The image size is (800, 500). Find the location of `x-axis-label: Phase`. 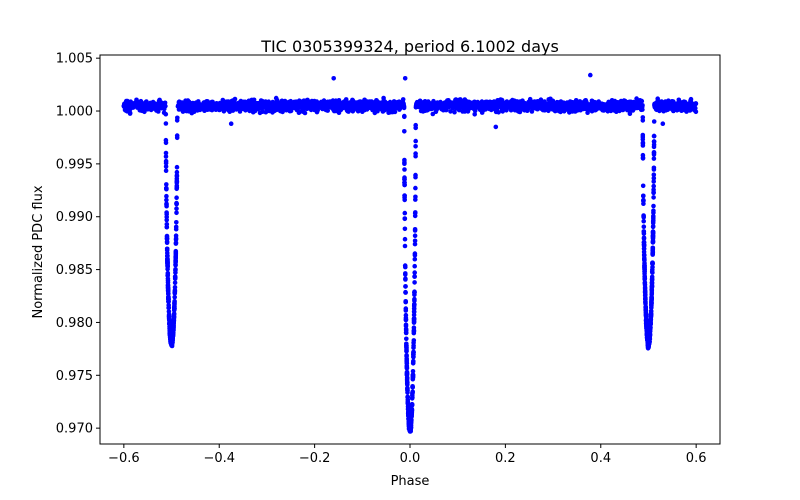

x-axis-label: Phase is located at coordinates (410, 481).